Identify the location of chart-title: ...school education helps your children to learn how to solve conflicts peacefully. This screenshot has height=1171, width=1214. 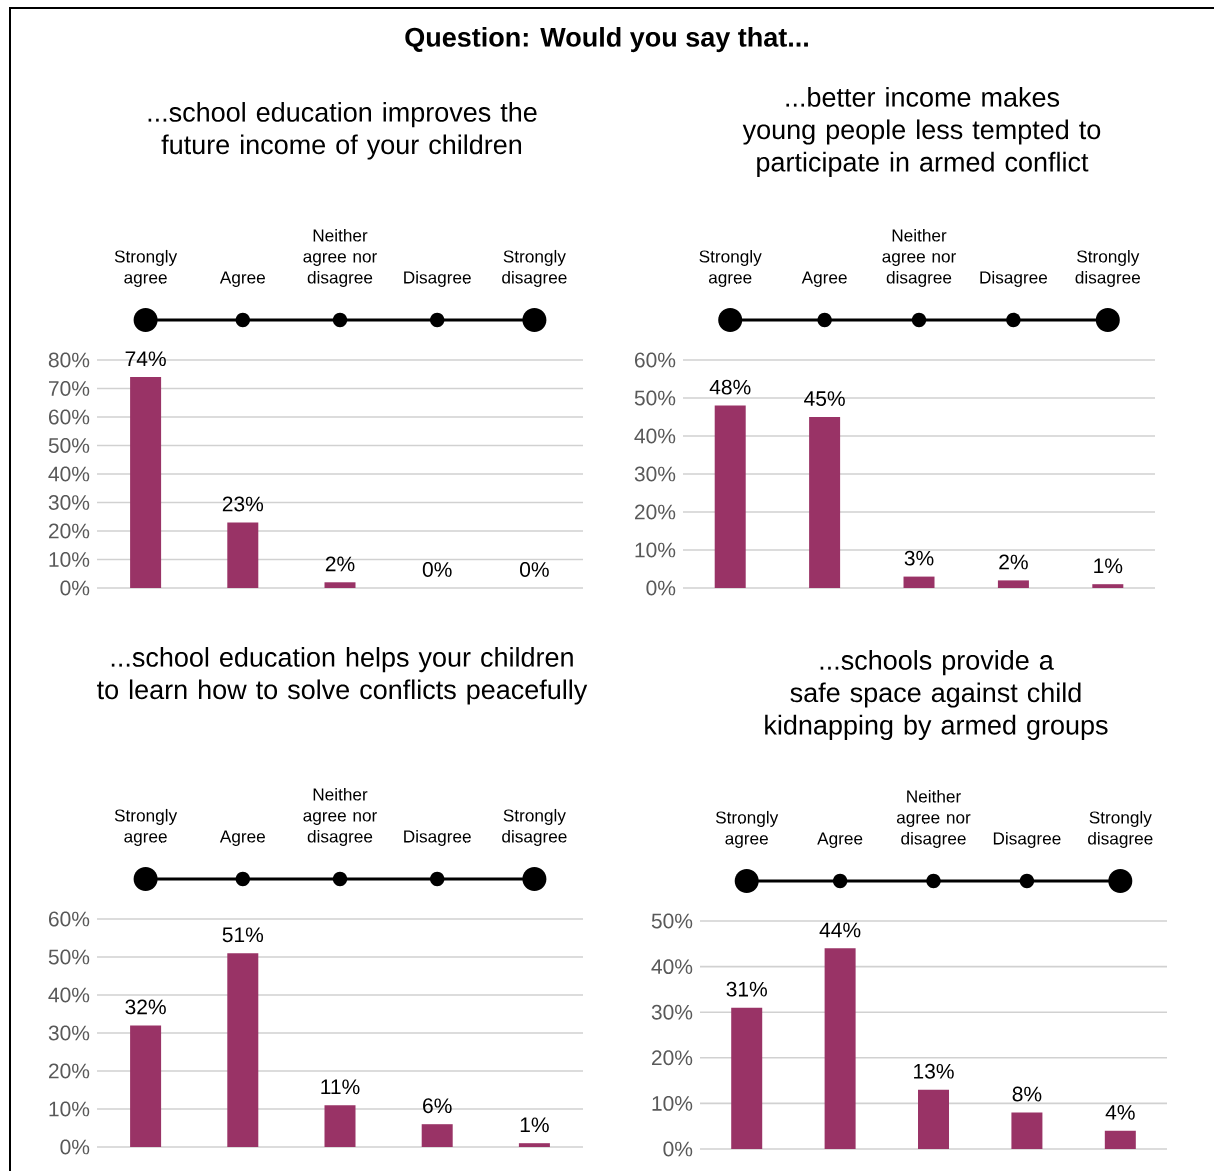
(342, 676).